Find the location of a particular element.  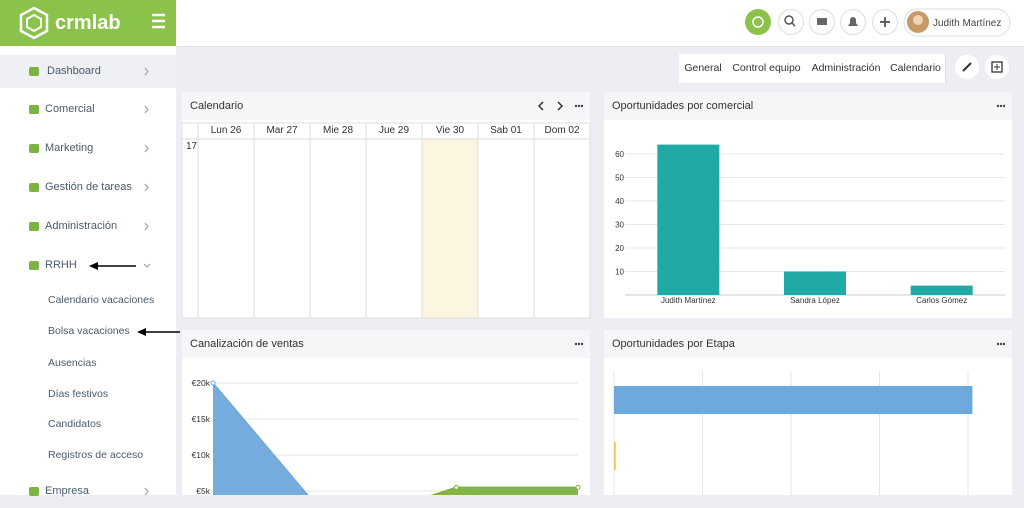

panel-title: Calendario is located at coordinates (386, 106).